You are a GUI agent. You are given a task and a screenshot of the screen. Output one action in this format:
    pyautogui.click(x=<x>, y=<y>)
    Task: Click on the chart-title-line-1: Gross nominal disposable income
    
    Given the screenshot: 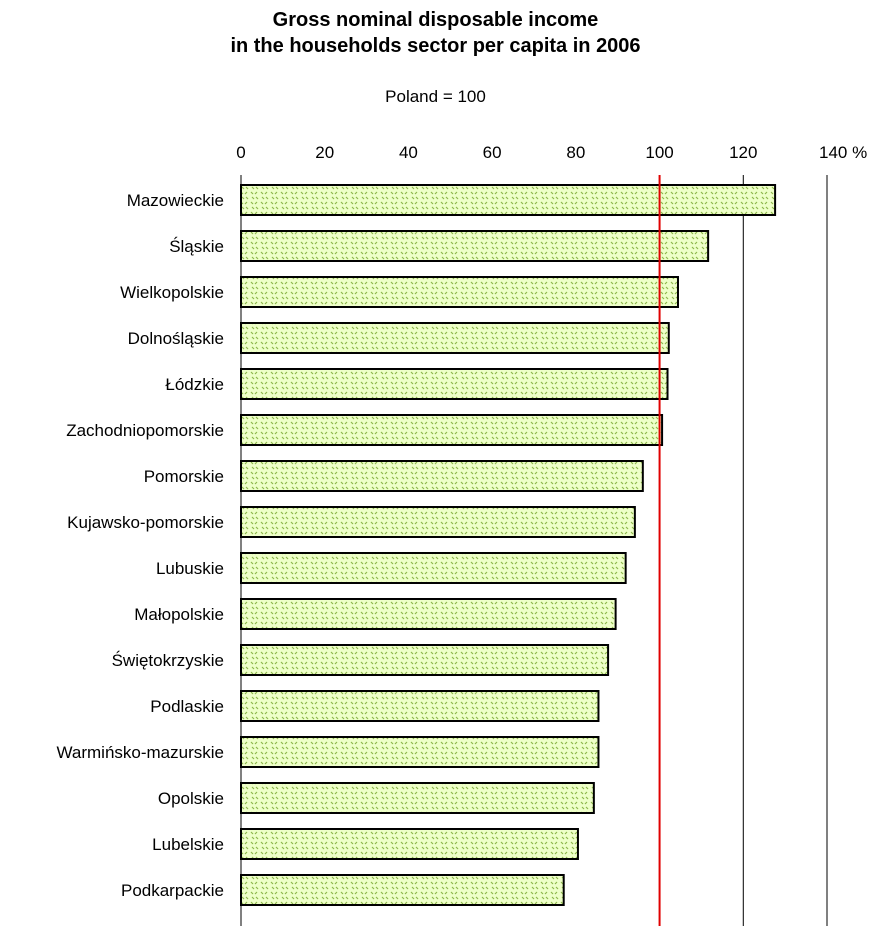 What is the action you would take?
    pyautogui.click(x=435, y=20)
    